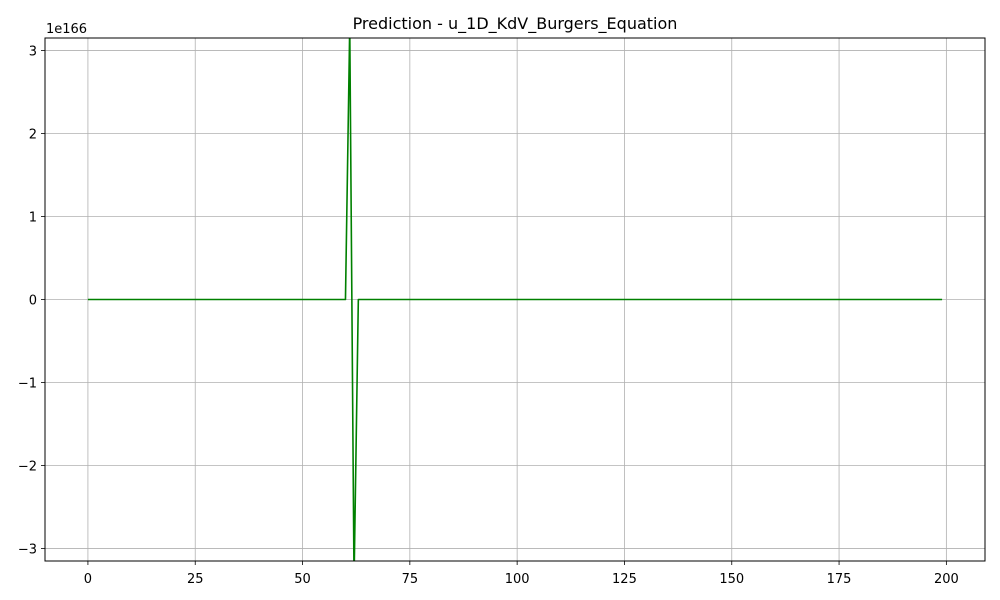 This screenshot has height=600, width=1000. What do you see at coordinates (302, 579) in the screenshot?
I see `x-tick-label: 50` at bounding box center [302, 579].